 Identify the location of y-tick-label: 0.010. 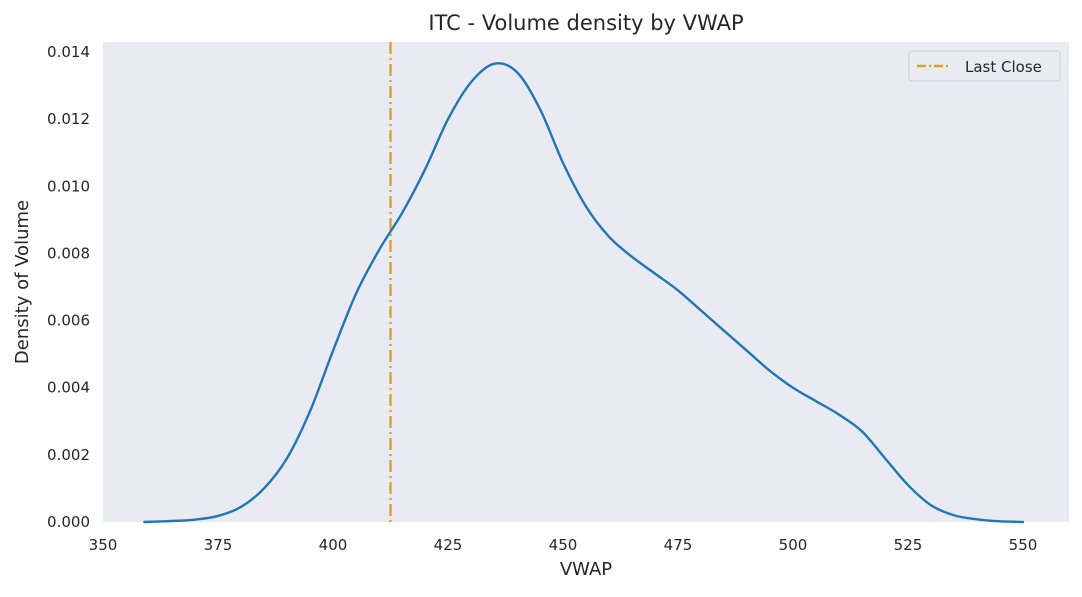
(68, 186).